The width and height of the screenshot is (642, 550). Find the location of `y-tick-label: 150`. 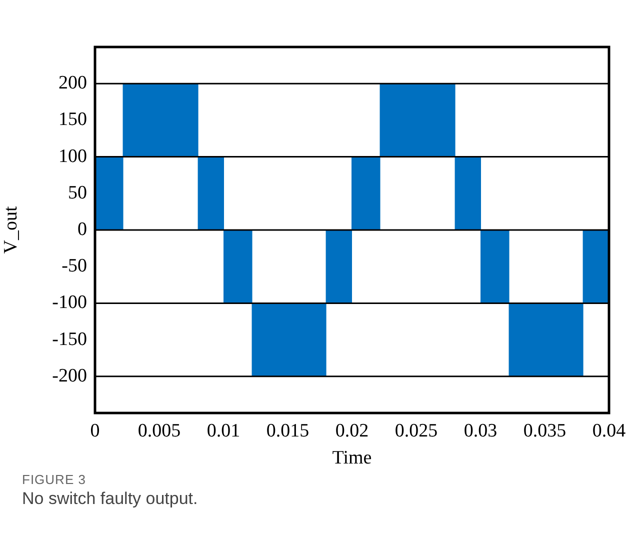

y-tick-label: 150 is located at coordinates (72, 119).